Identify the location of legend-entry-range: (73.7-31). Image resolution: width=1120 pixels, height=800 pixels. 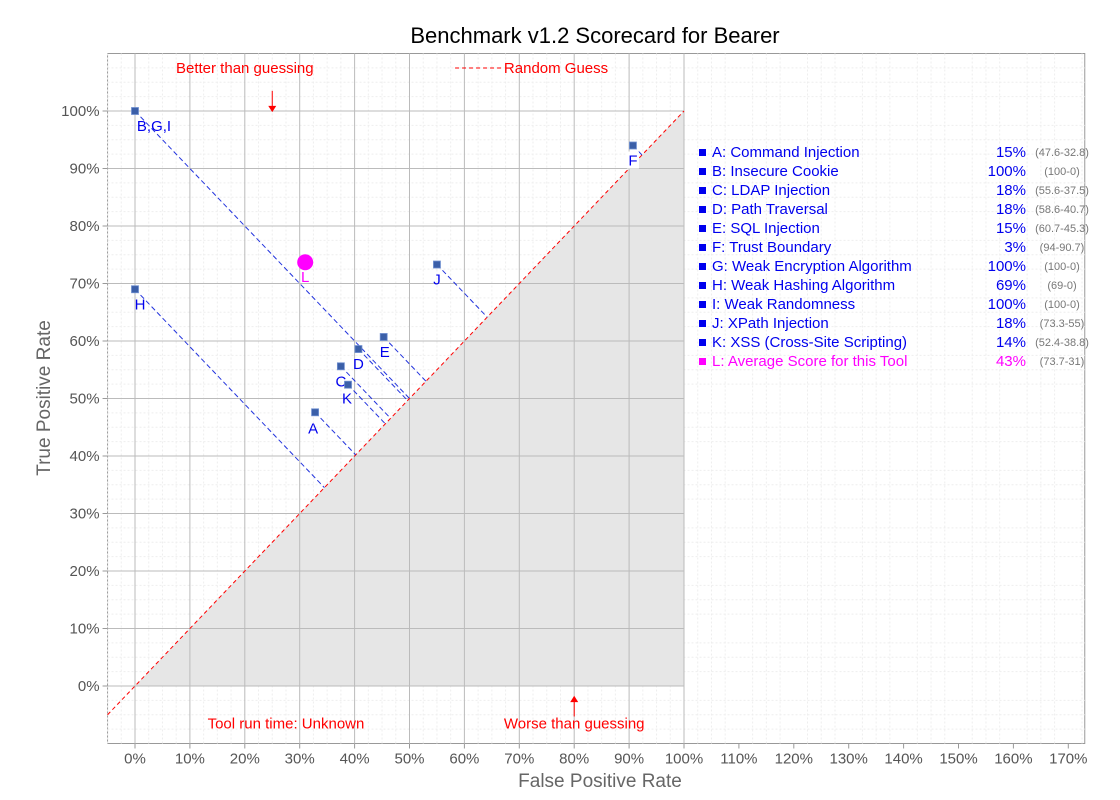
(1062, 362).